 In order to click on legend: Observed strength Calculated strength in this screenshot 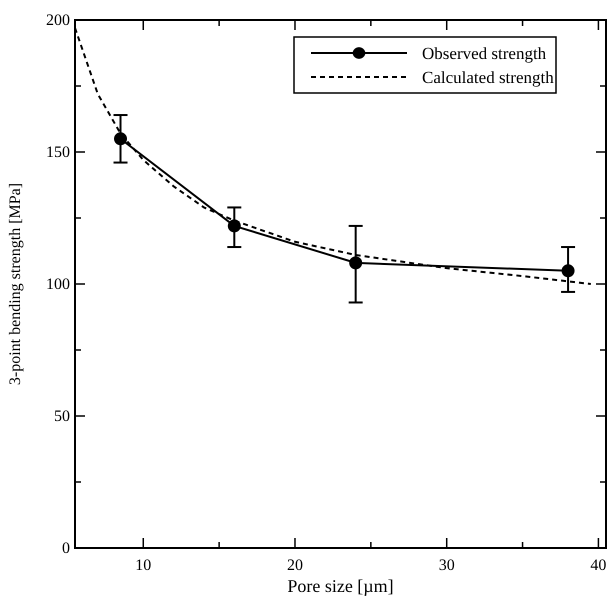, I will do `click(425, 65)`.